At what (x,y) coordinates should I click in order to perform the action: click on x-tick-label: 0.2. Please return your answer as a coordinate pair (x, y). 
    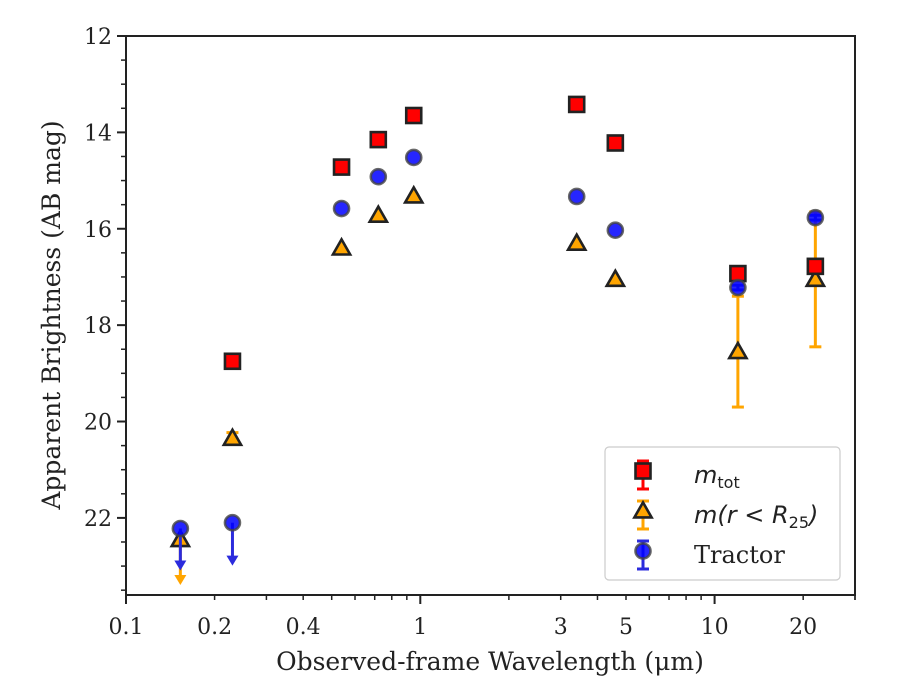
    Looking at the image, I should click on (214, 627).